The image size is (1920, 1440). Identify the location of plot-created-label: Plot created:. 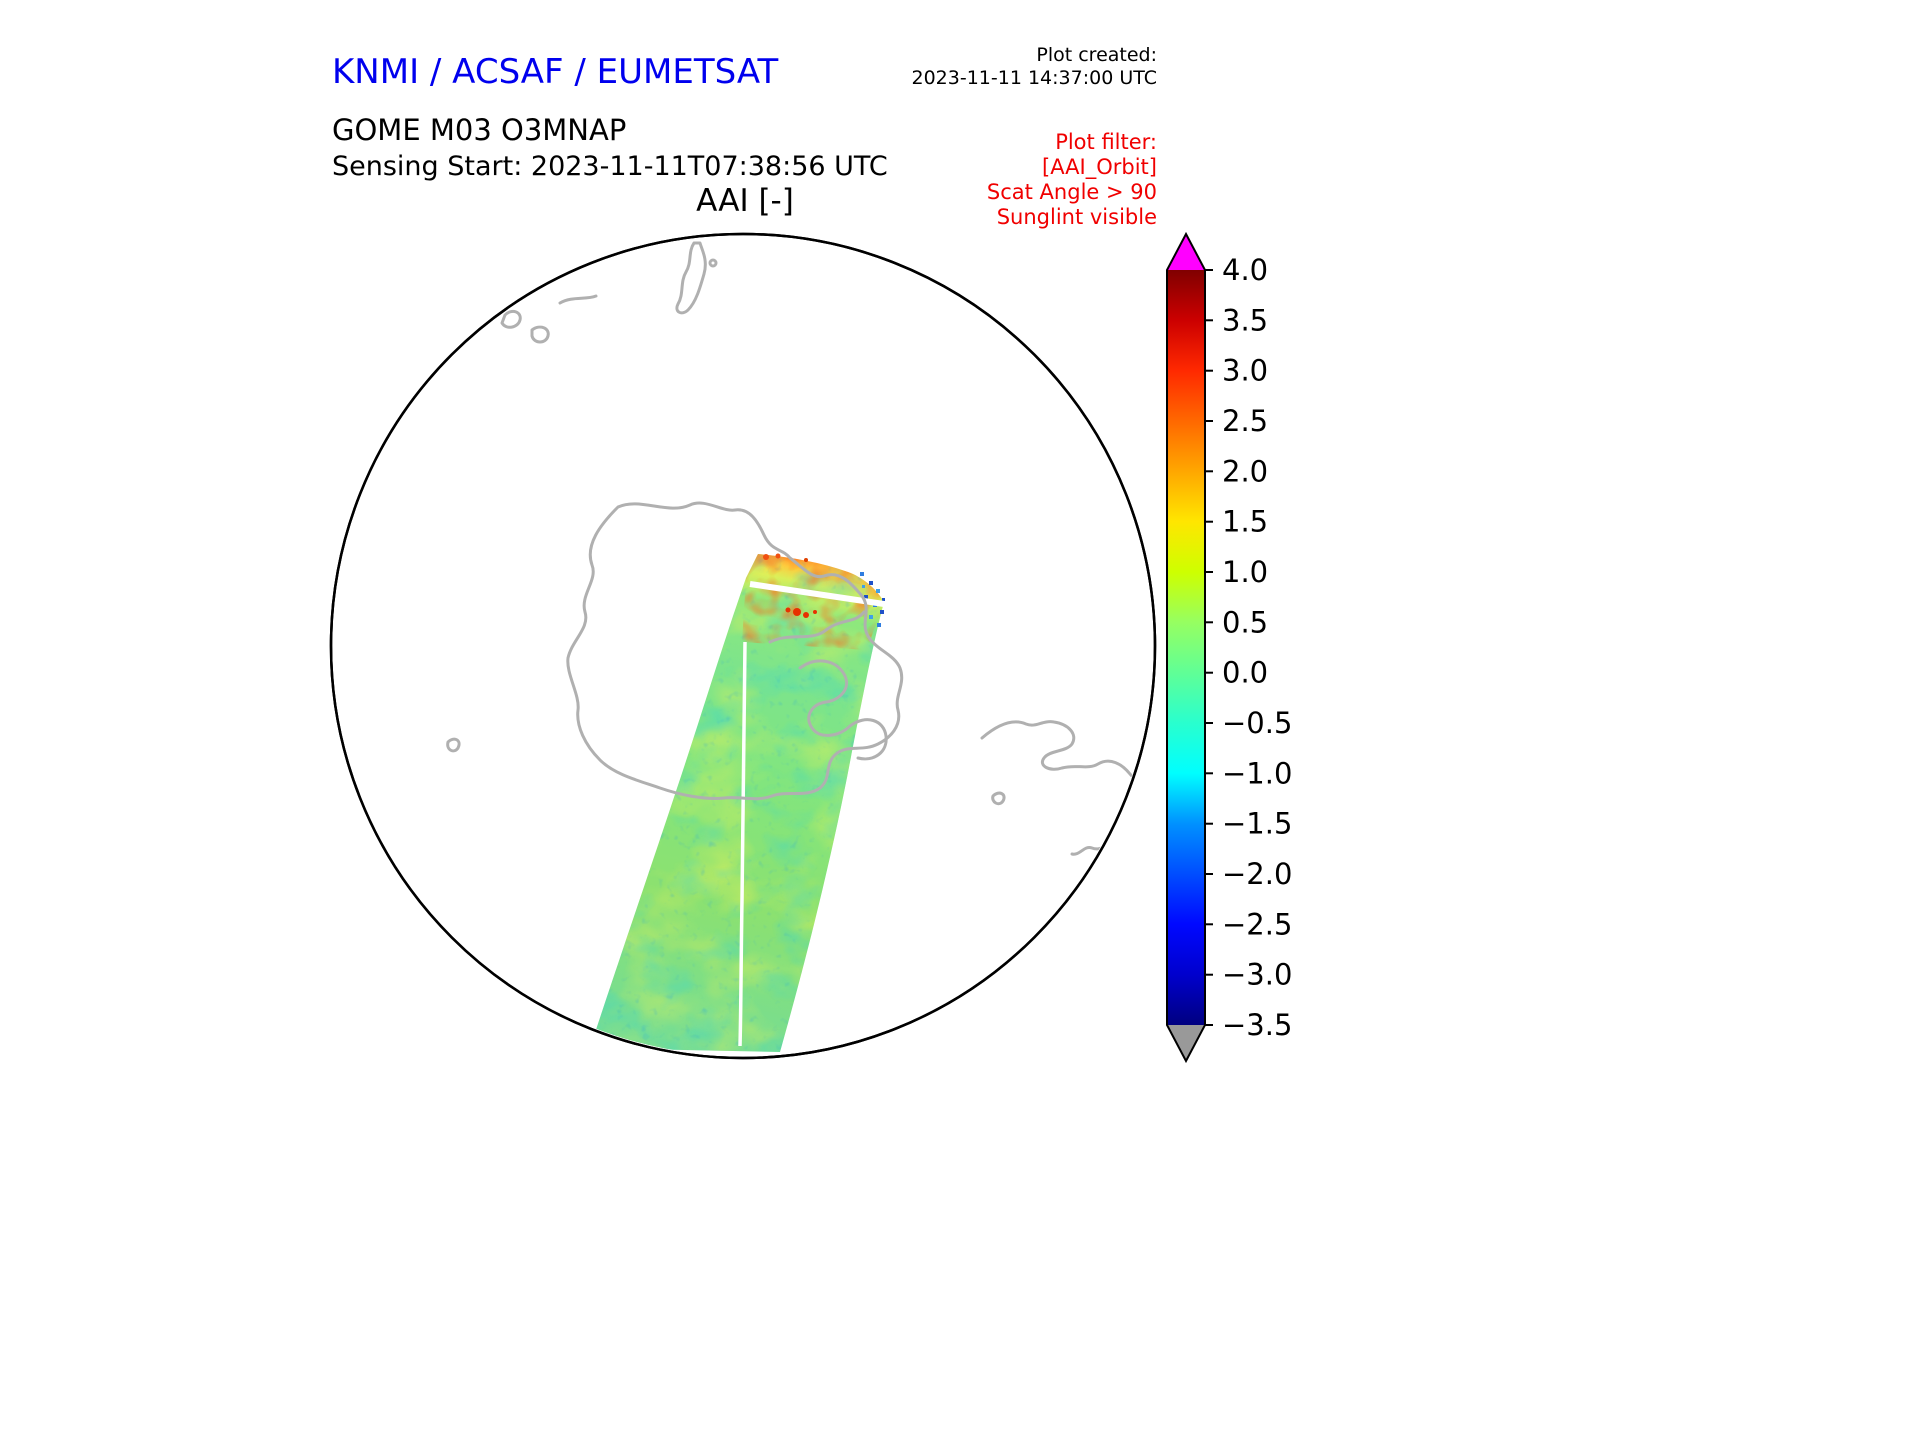
(1096, 55).